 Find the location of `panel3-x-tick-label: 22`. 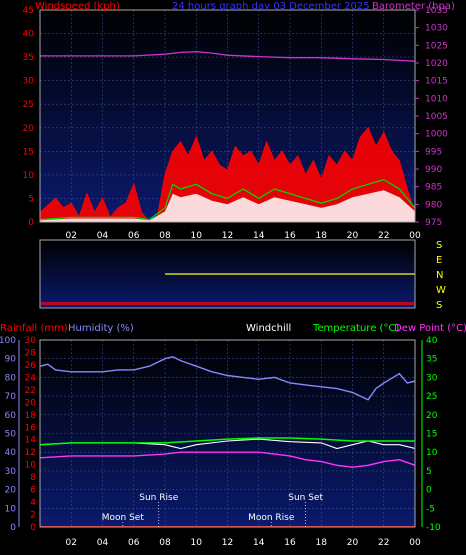

panel3-x-tick-label: 22 is located at coordinates (383, 543).